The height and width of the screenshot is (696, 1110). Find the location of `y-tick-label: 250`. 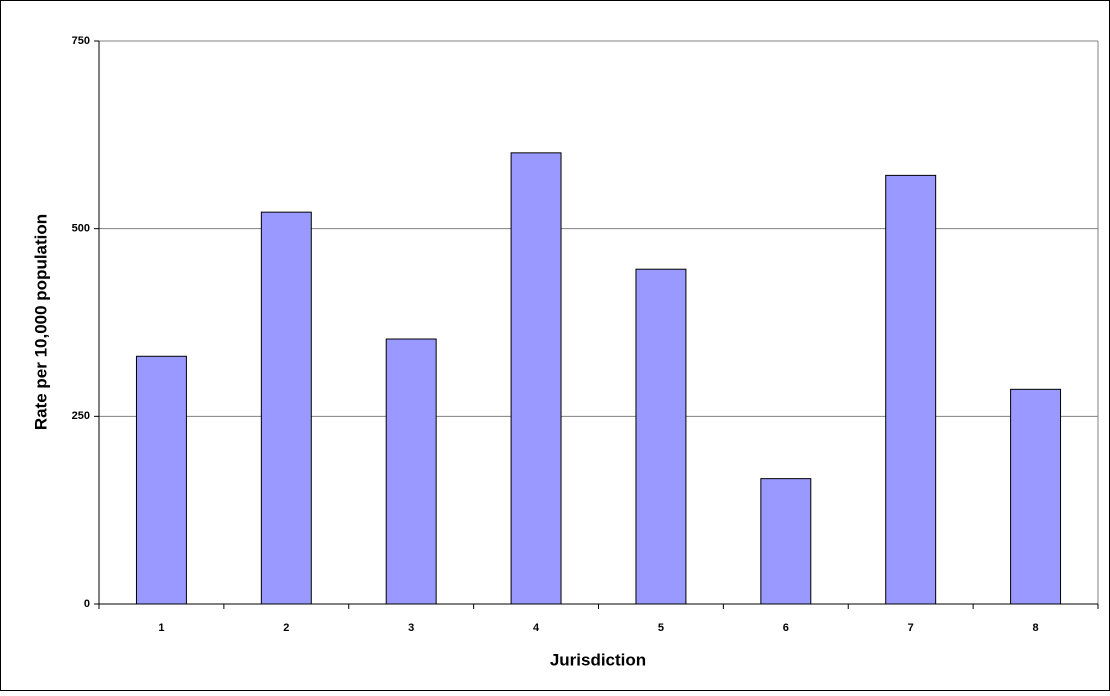

y-tick-label: 250 is located at coordinates (81, 416).